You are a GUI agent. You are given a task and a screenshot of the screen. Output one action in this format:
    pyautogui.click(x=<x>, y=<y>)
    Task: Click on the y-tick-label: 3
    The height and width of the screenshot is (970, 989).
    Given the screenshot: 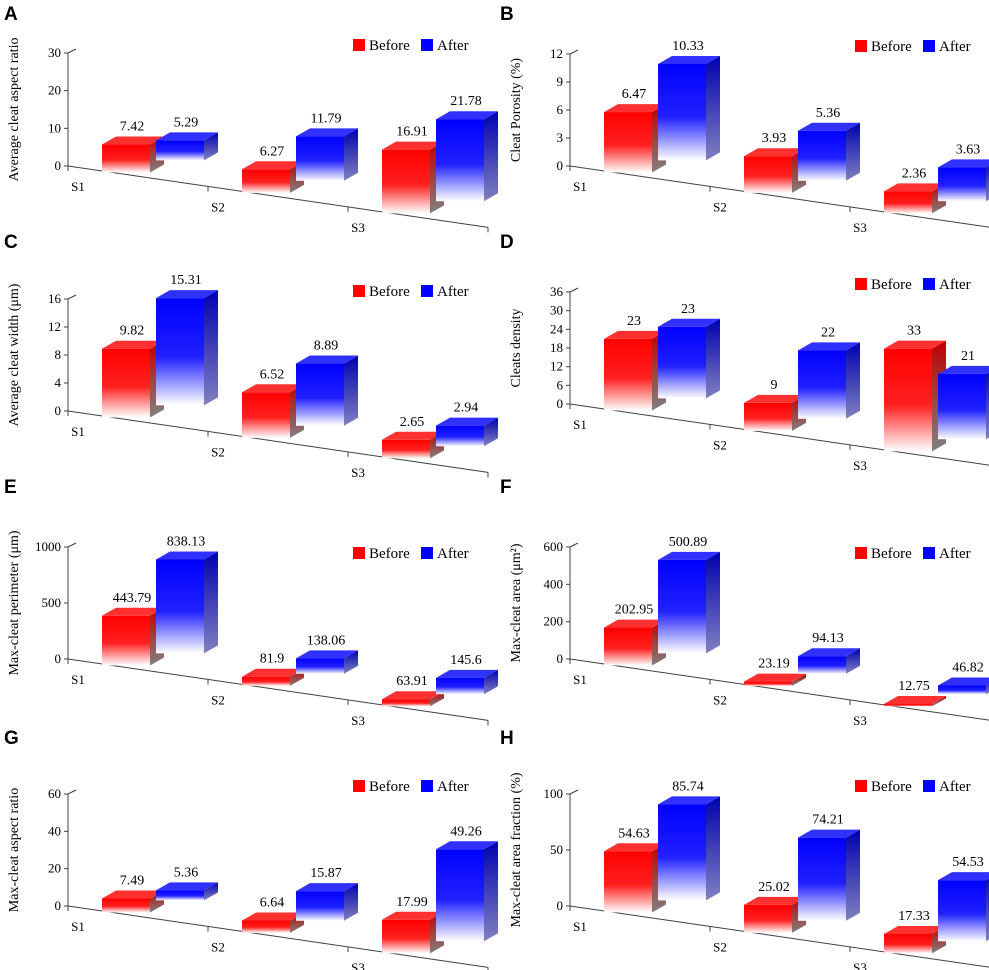 What is the action you would take?
    pyautogui.click(x=560, y=137)
    